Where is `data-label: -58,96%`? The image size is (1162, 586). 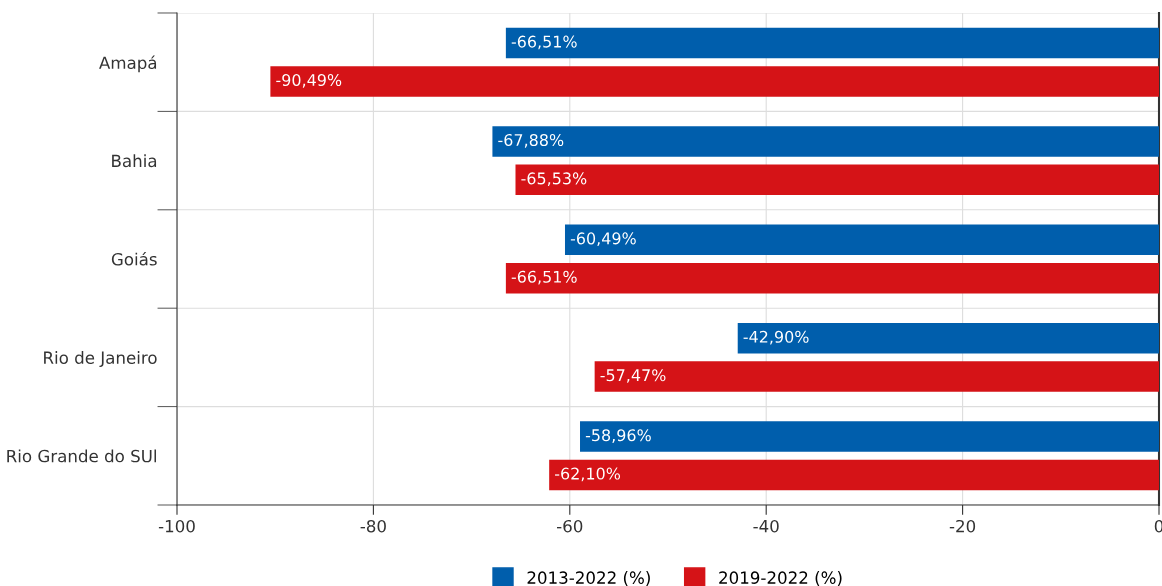 data-label: -58,96% is located at coordinates (618, 436).